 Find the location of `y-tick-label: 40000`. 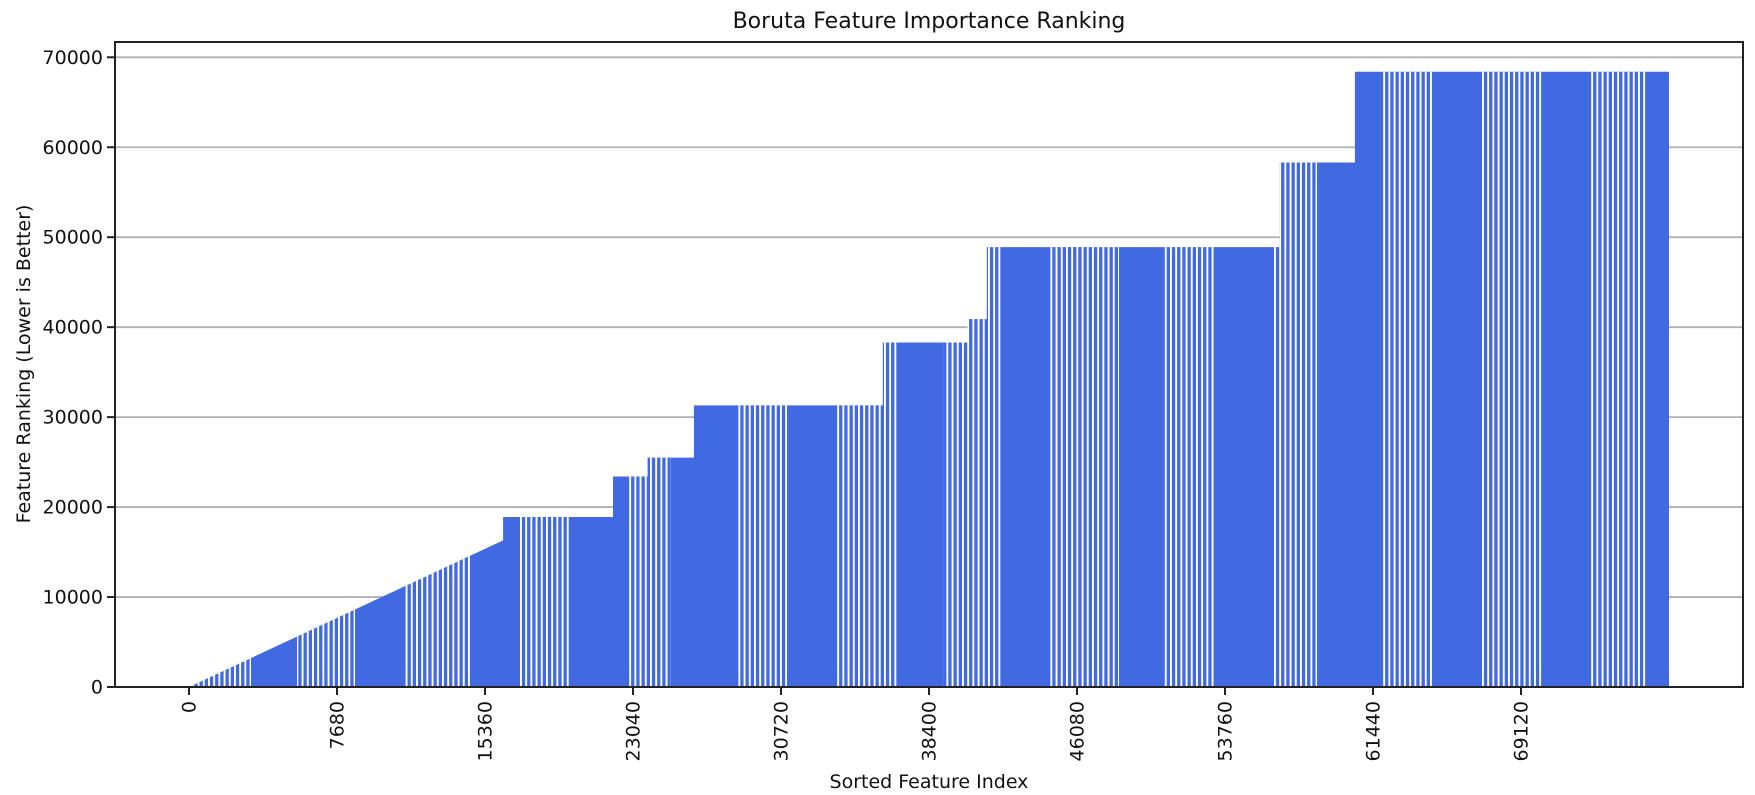

y-tick-label: 40000 is located at coordinates (73, 328).